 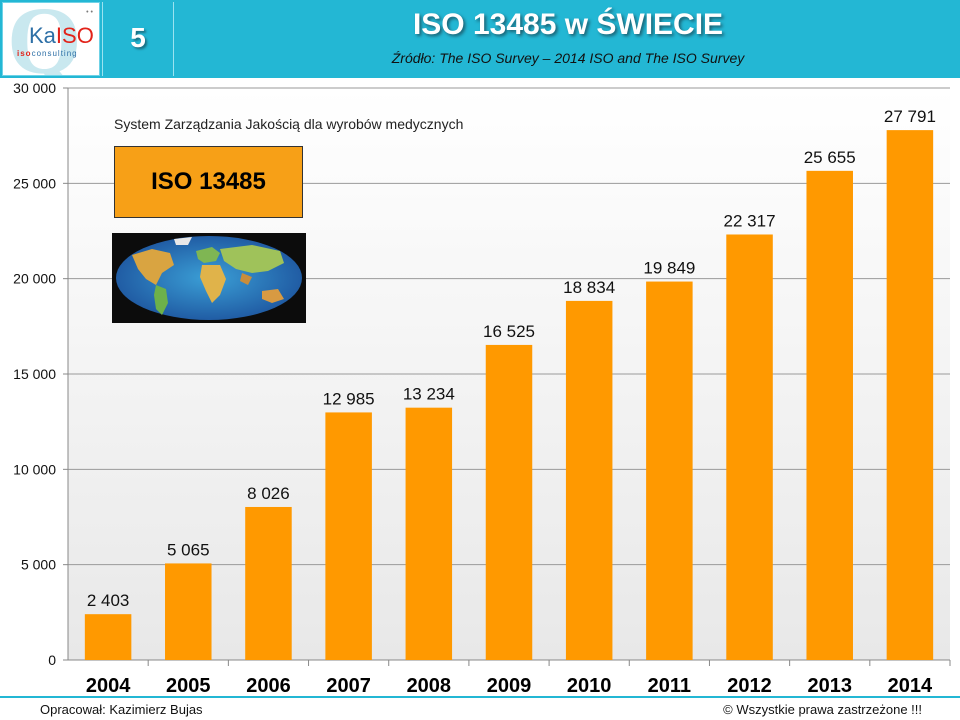 What do you see at coordinates (348, 536) in the screenshot?
I see `bar-2007` at bounding box center [348, 536].